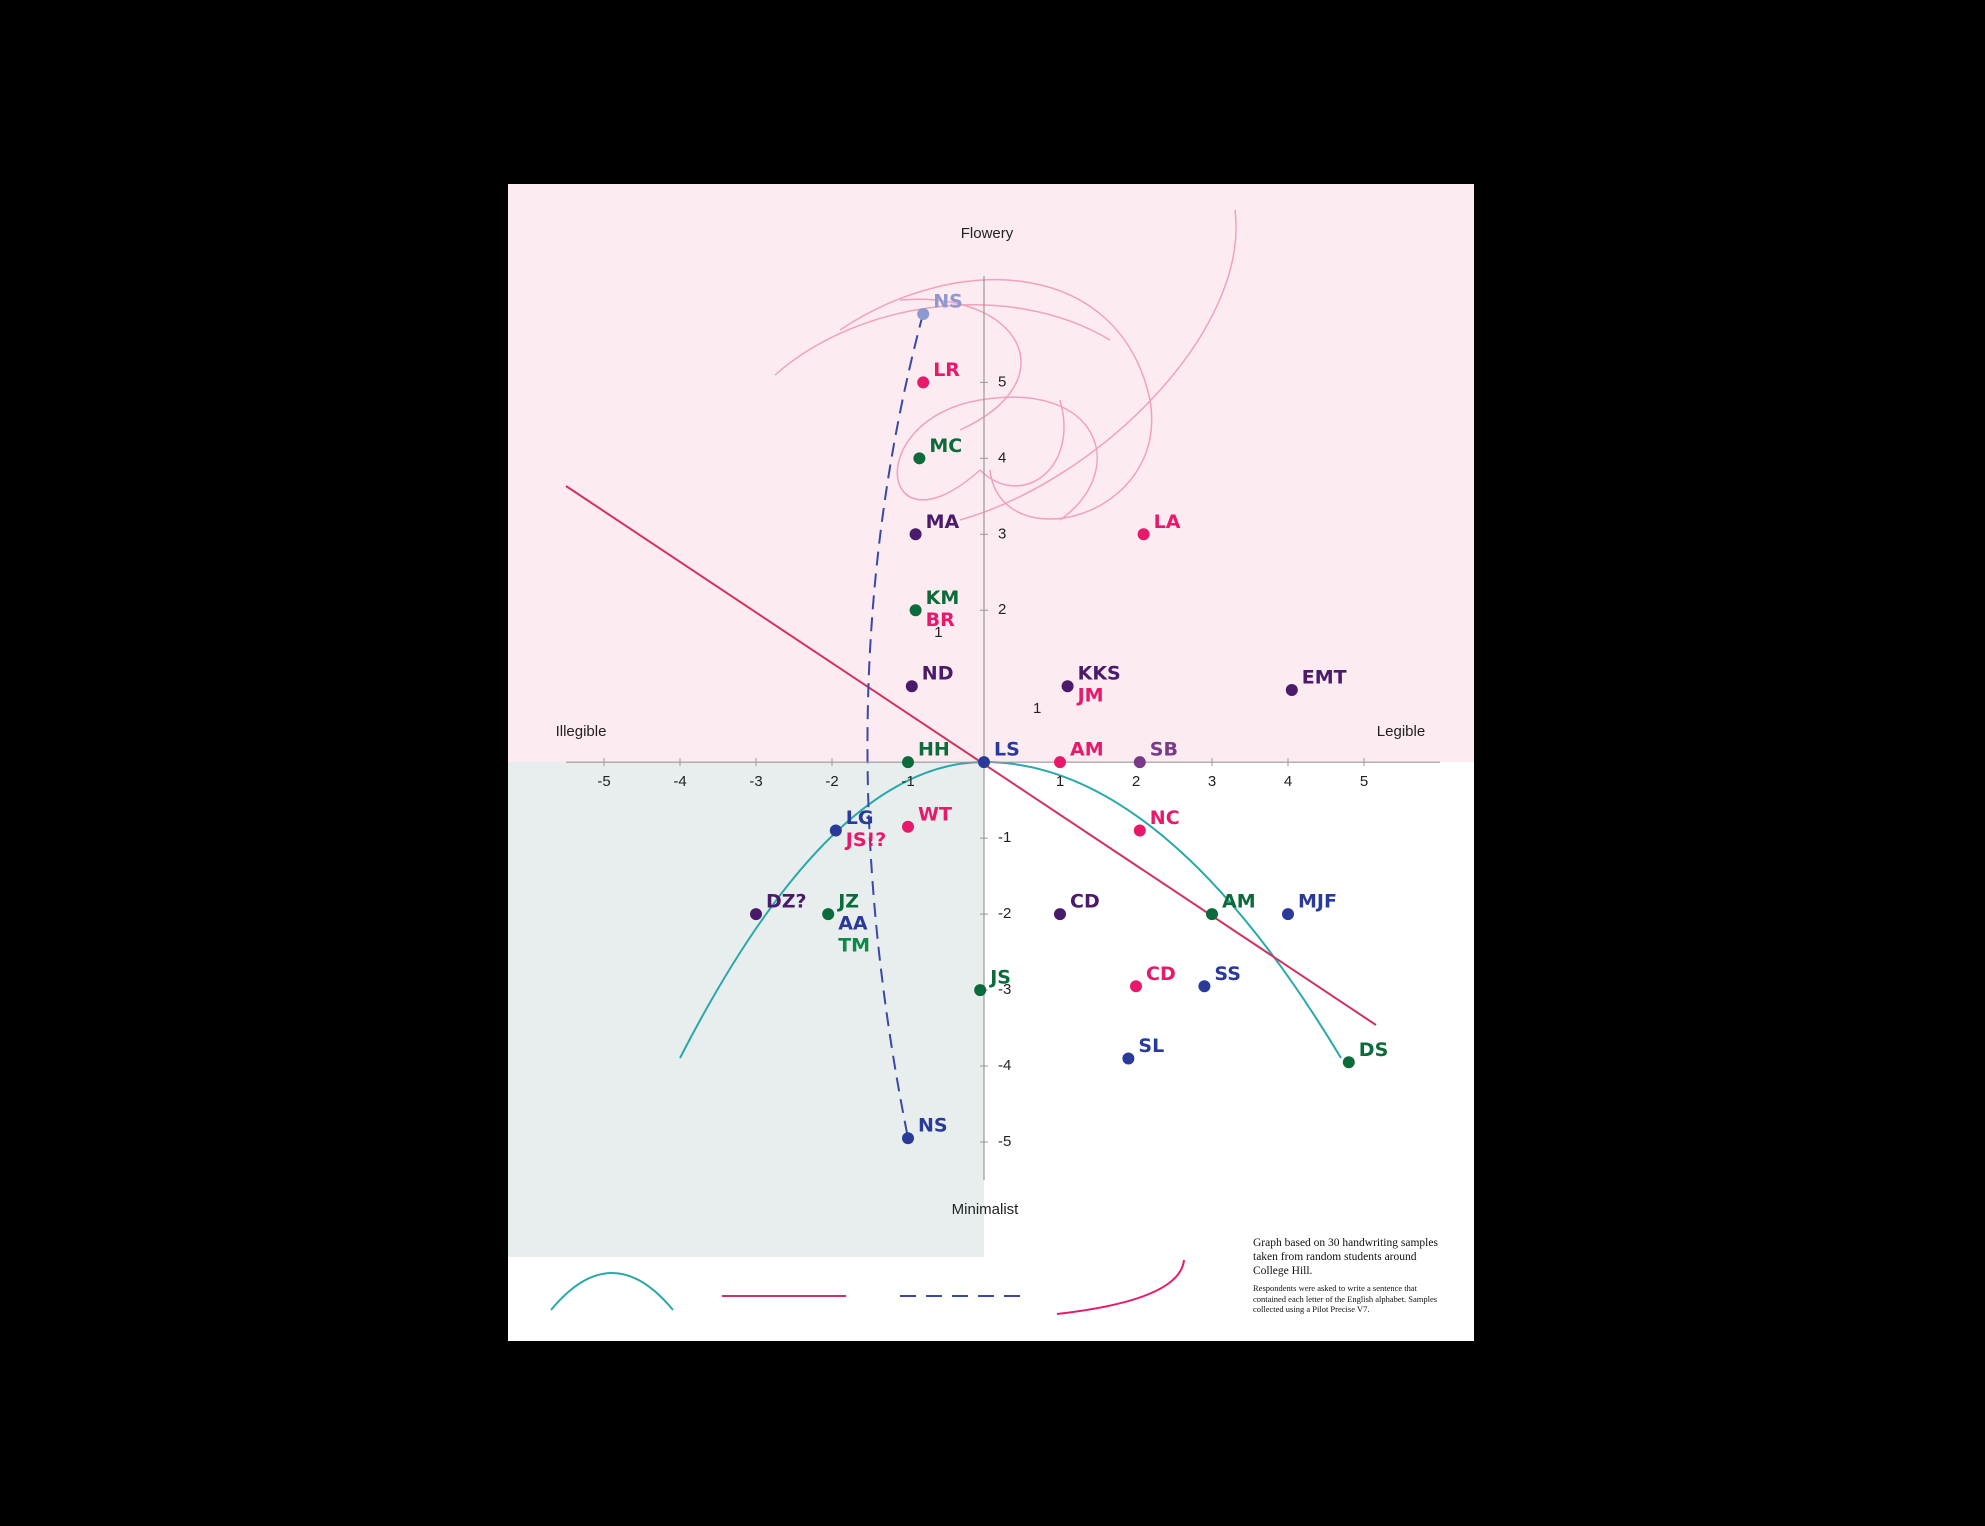 This screenshot has width=1985, height=1526. Describe the element at coordinates (1004, 1065) in the screenshot. I see `y-tick-label: -4` at that location.